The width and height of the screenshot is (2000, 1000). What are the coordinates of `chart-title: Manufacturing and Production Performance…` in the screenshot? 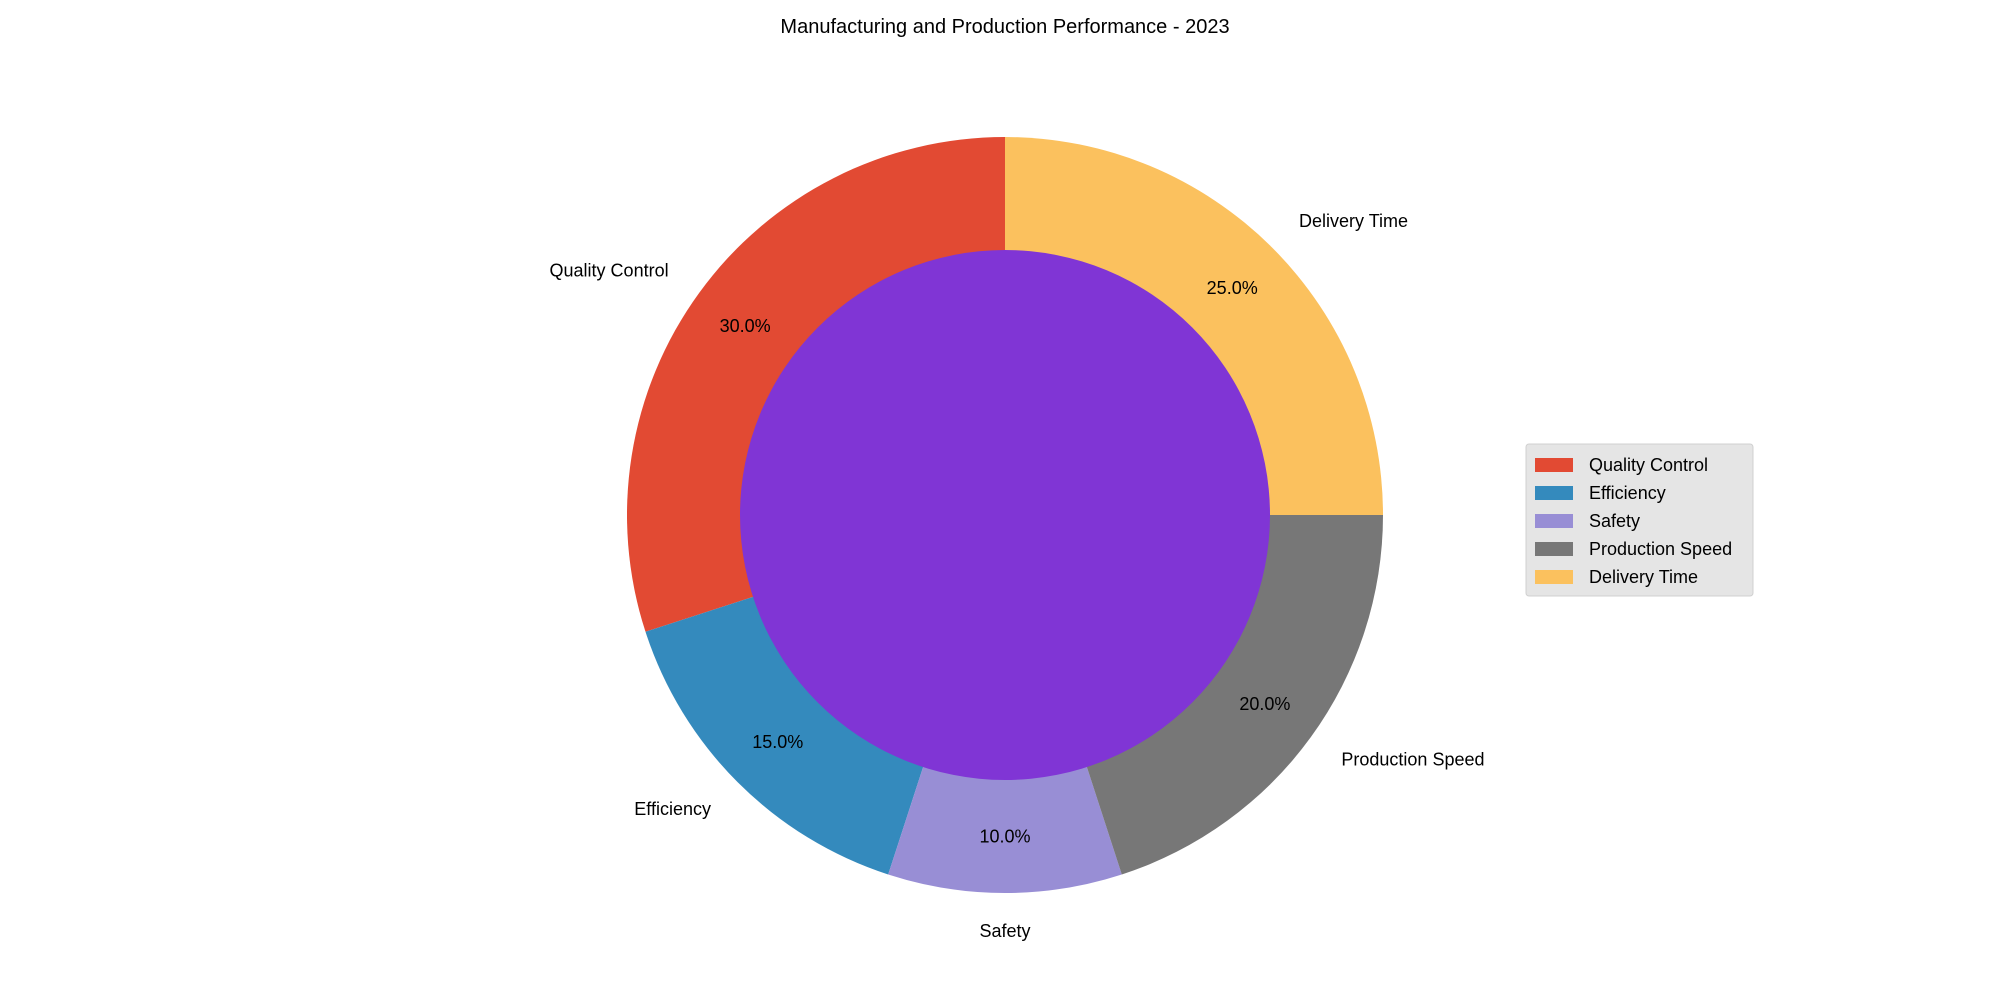 It's located at (1004, 27).